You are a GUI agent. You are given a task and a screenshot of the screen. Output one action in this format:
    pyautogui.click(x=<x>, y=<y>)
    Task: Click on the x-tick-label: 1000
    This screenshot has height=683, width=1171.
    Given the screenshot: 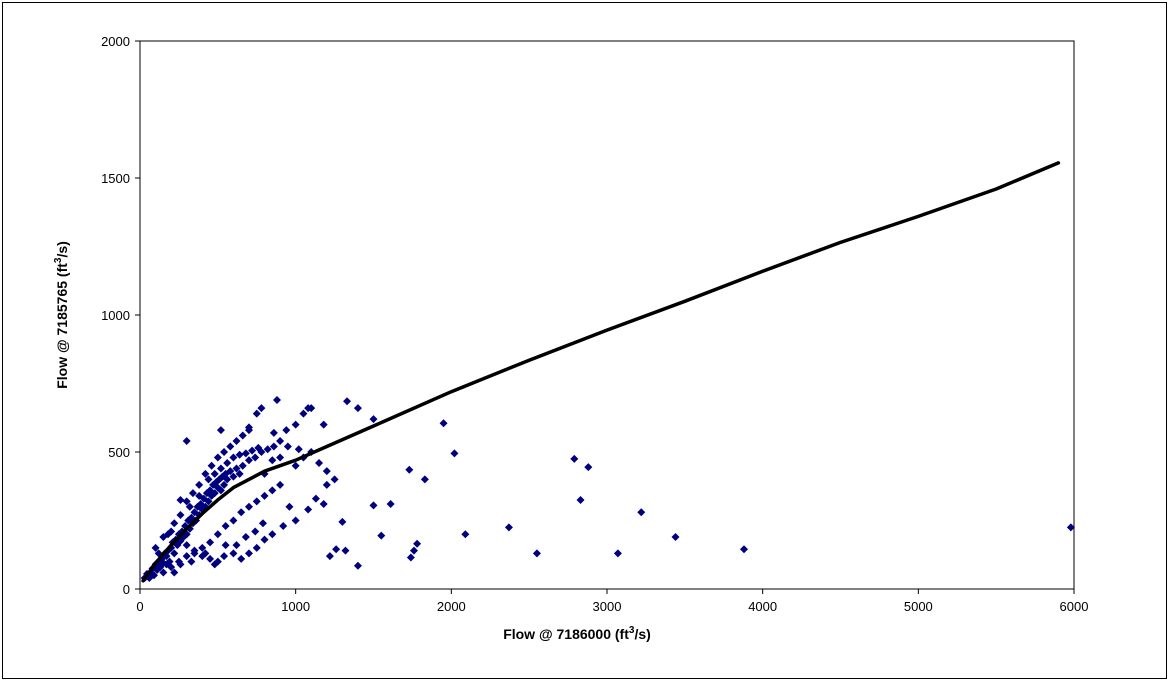 What is the action you would take?
    pyautogui.click(x=295, y=606)
    